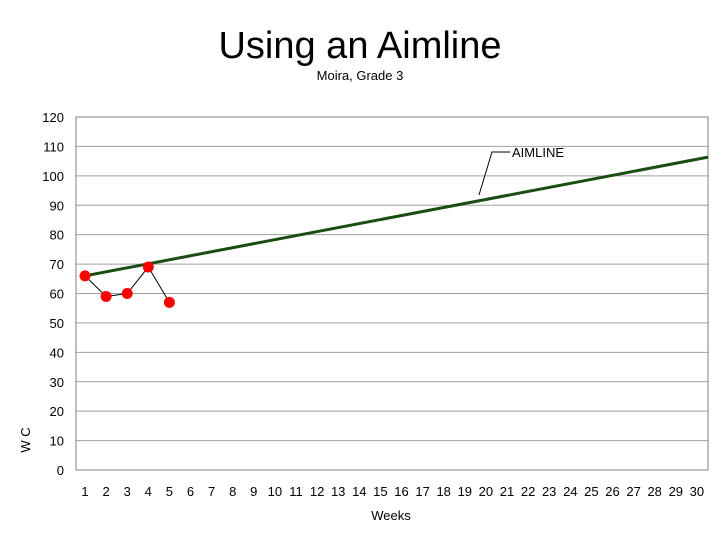 The height and width of the screenshot is (540, 720). I want to click on x-tick-label: 14, so click(359, 491).